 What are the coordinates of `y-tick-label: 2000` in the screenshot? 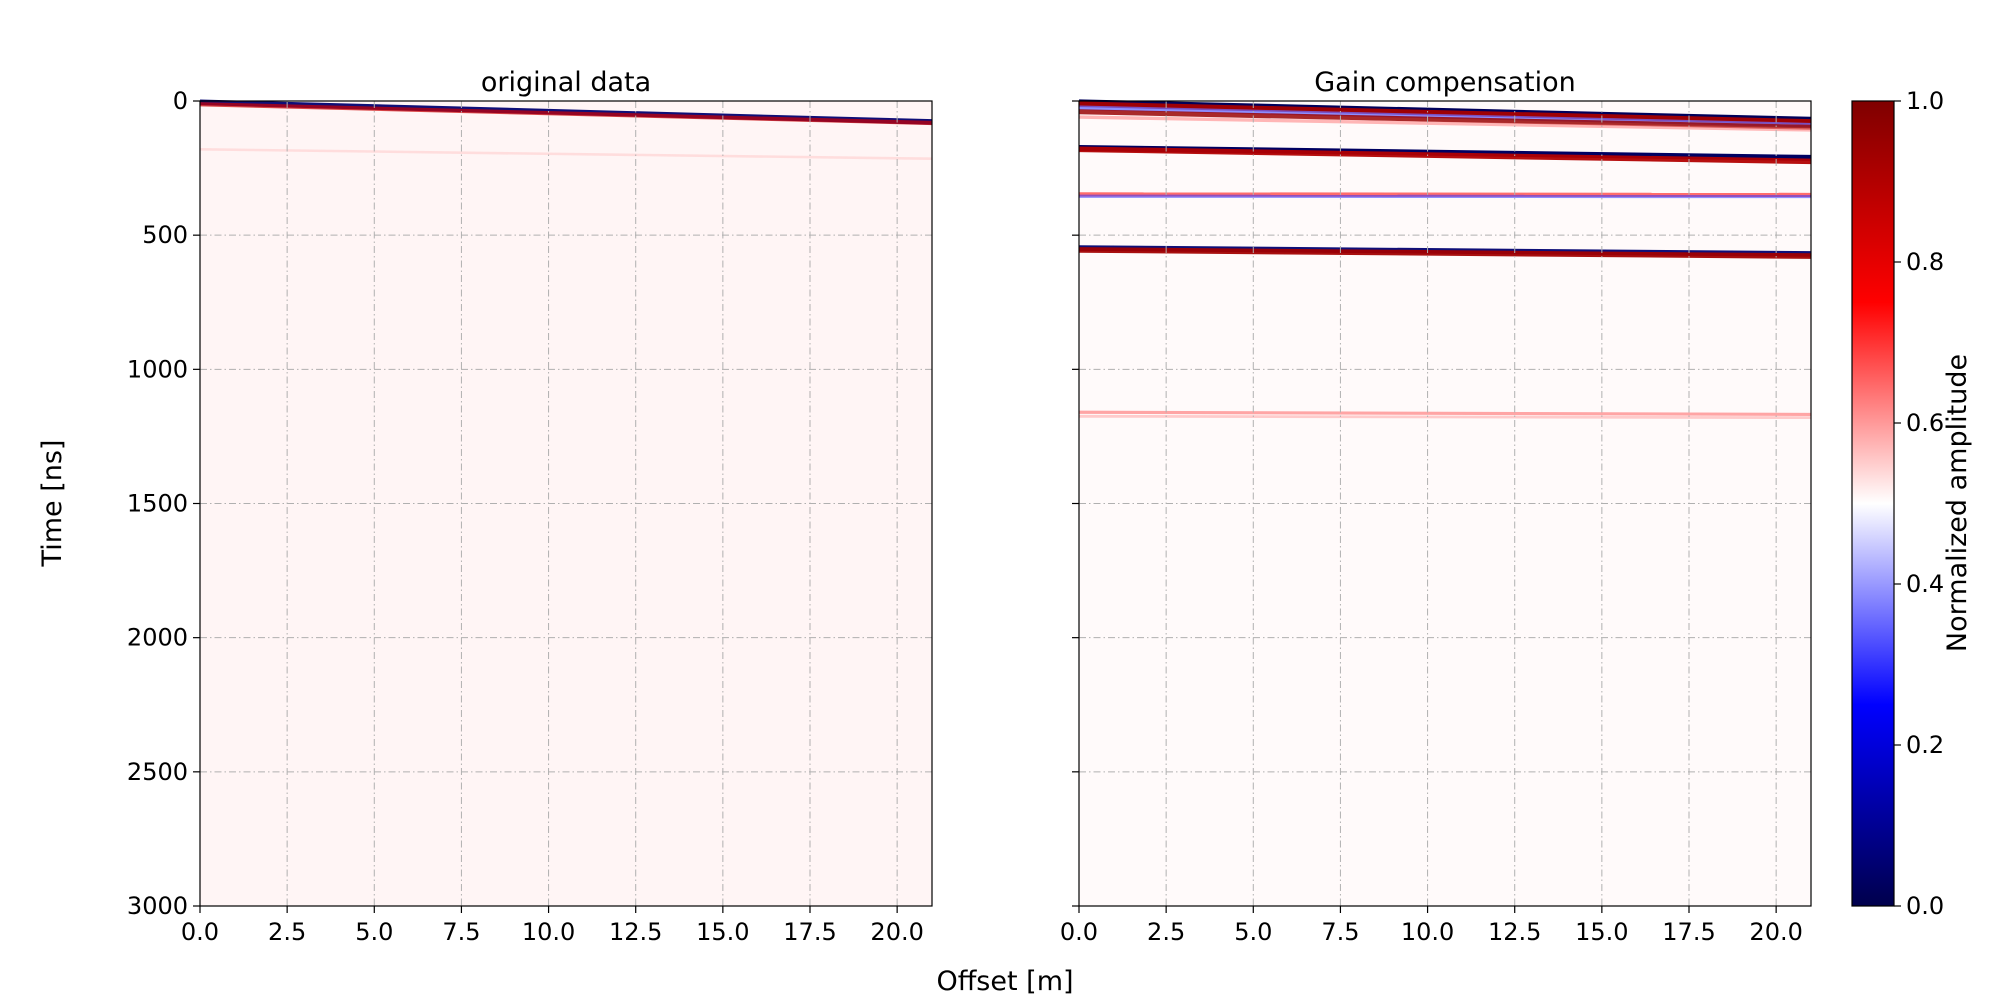 It's located at (157, 638).